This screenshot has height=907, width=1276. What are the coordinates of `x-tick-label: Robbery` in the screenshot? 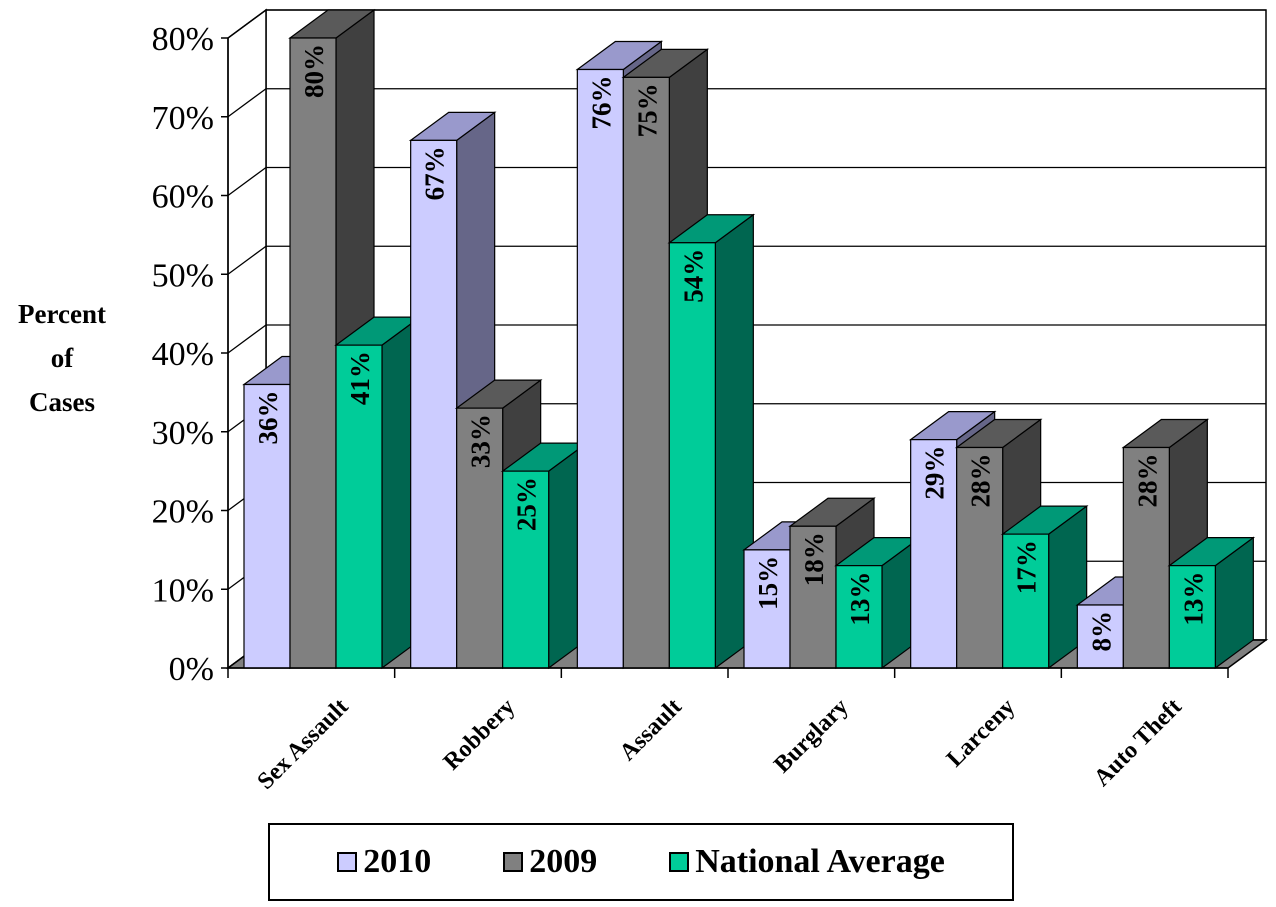 It's located at (480, 735).